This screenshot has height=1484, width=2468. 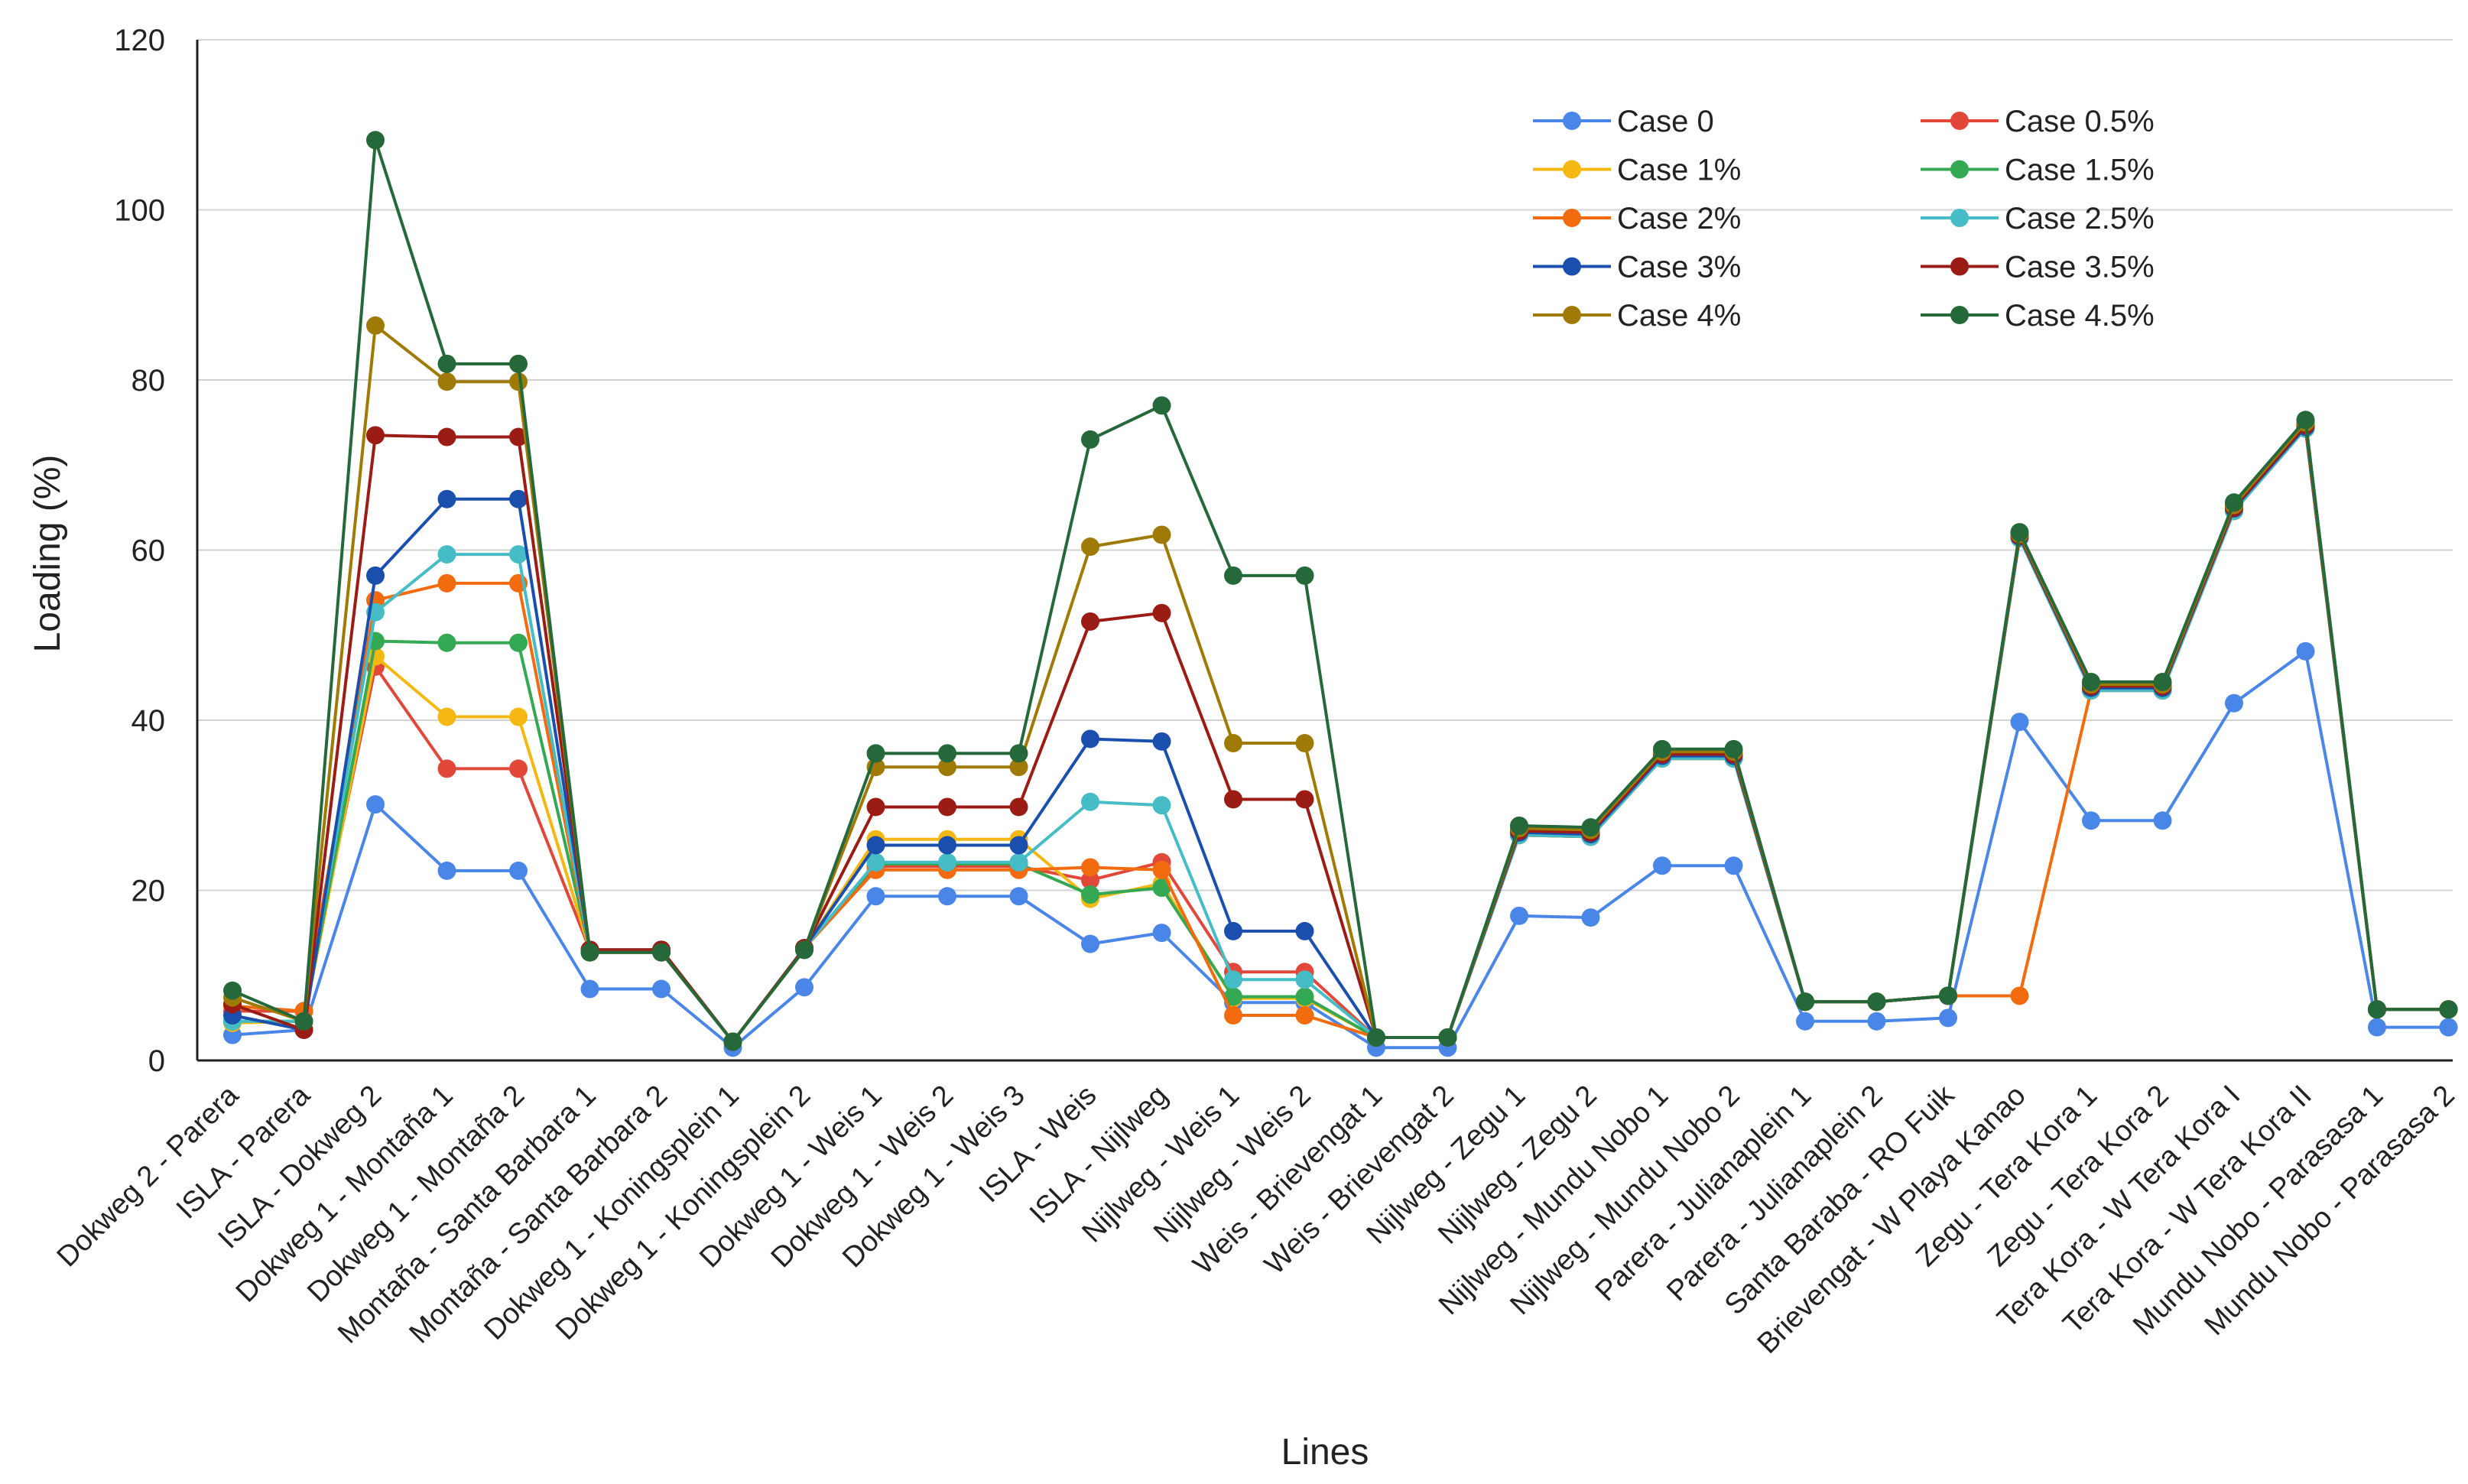 What do you see at coordinates (1665, 121) in the screenshot?
I see `legend-label: Case 0` at bounding box center [1665, 121].